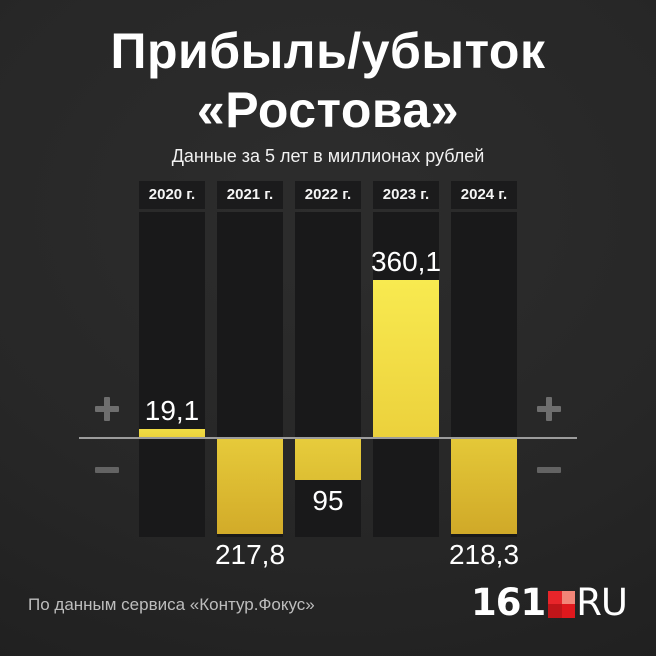  I want to click on logo-suffix: RU, so click(602, 602).